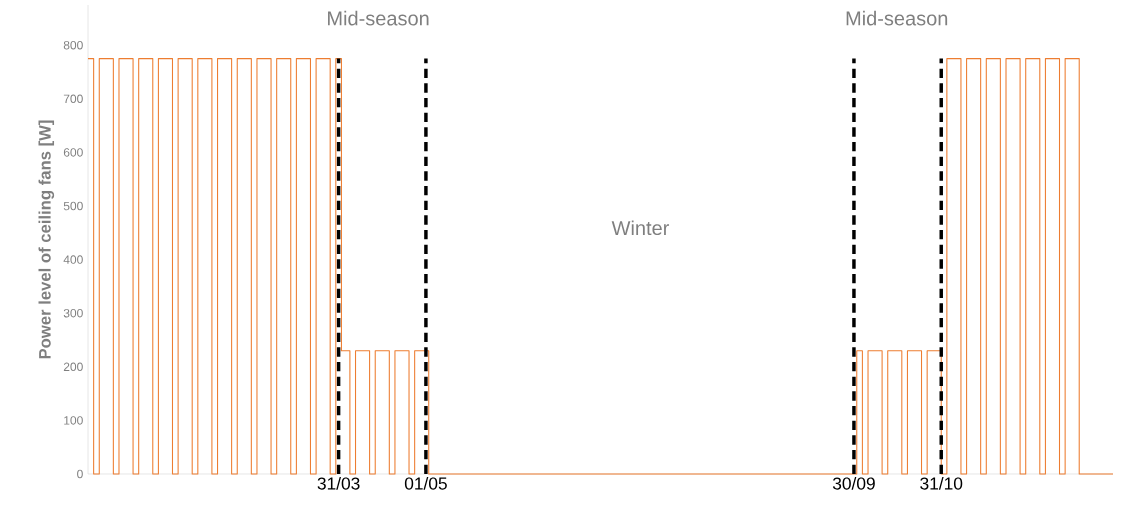 The height and width of the screenshot is (512, 1137). I want to click on y-axis-title: Power level of ceiling fans [W], so click(46, 239).